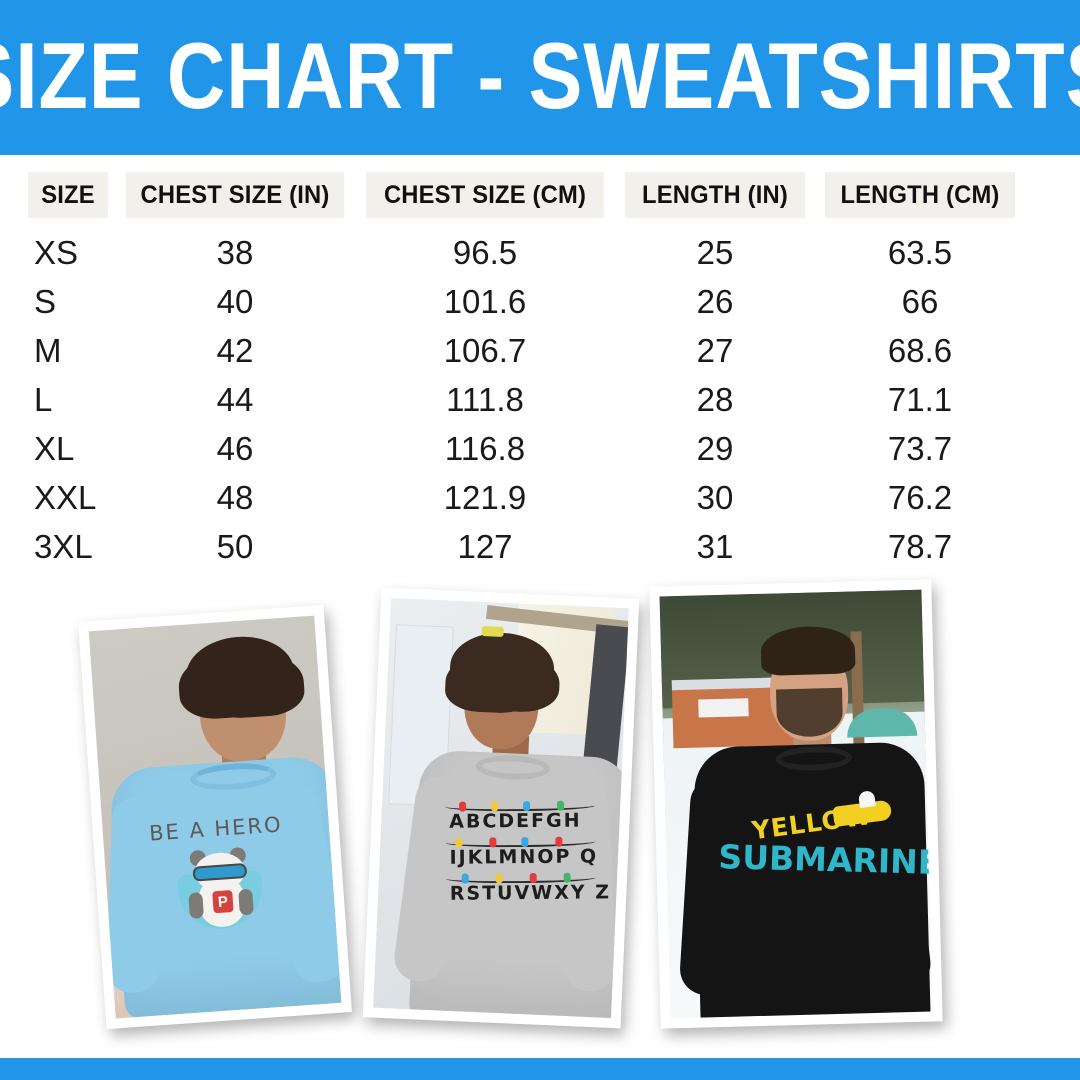  Describe the element at coordinates (515, 821) in the screenshot. I see `print-row-text: ABCDEFGH` at that location.